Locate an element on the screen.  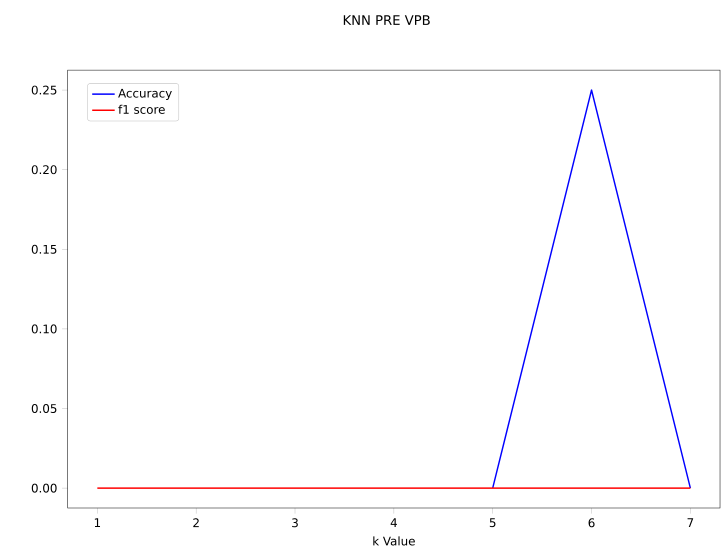
x-tick-label: 3 is located at coordinates (295, 523).